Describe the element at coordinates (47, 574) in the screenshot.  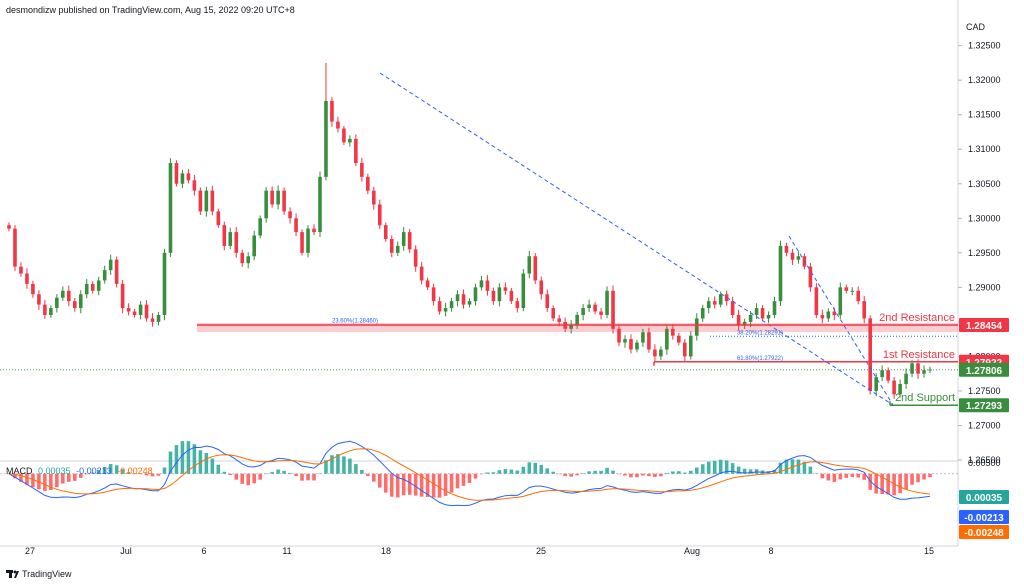
I see `footer-brand: TradingView` at that location.